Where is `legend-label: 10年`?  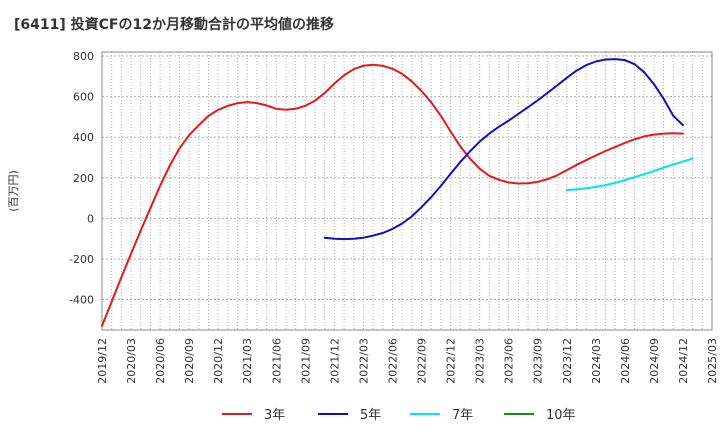
legend-label: 10年 is located at coordinates (561, 415).